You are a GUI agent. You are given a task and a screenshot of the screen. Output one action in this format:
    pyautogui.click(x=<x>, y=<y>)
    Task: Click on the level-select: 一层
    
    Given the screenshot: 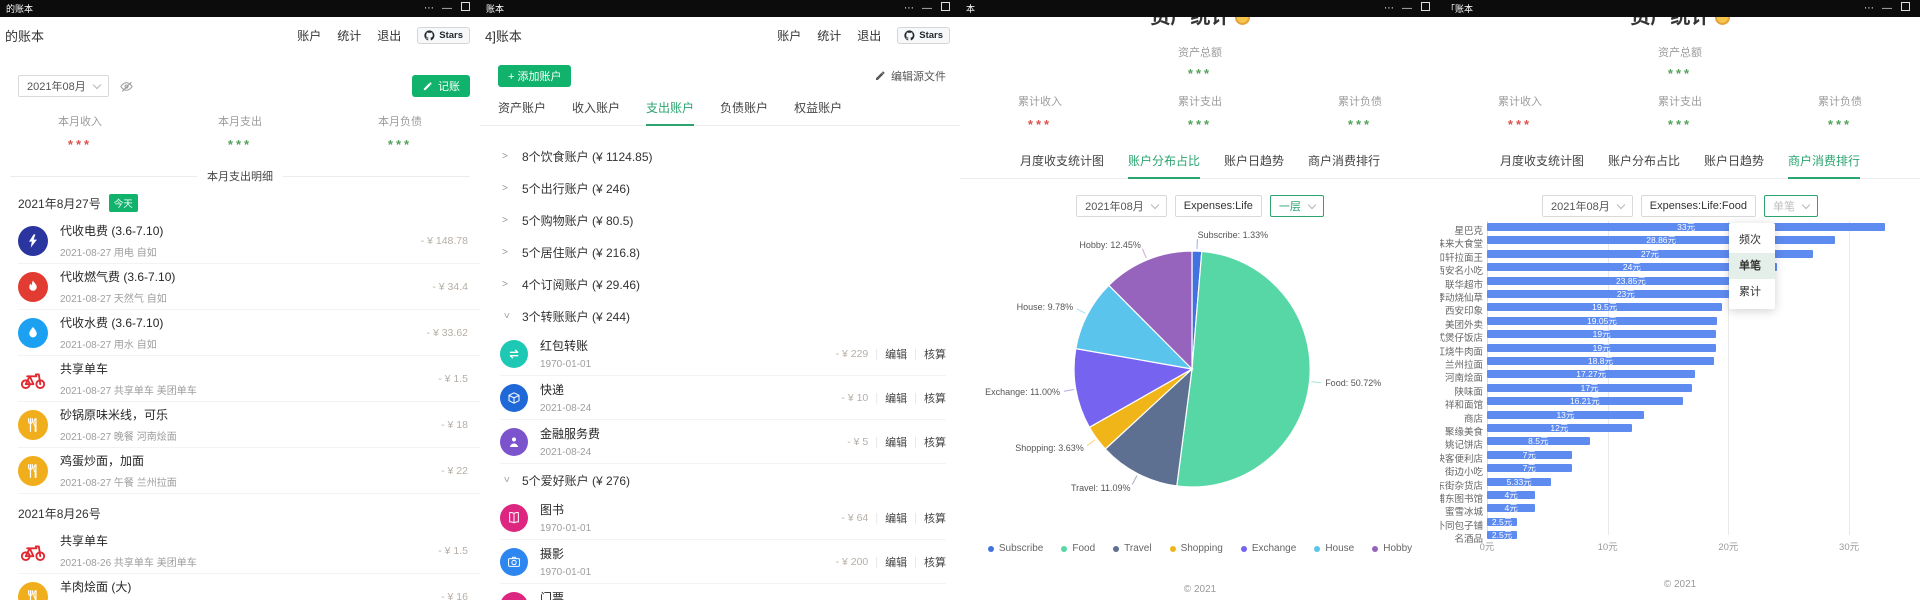 What is the action you would take?
    pyautogui.click(x=1296, y=206)
    